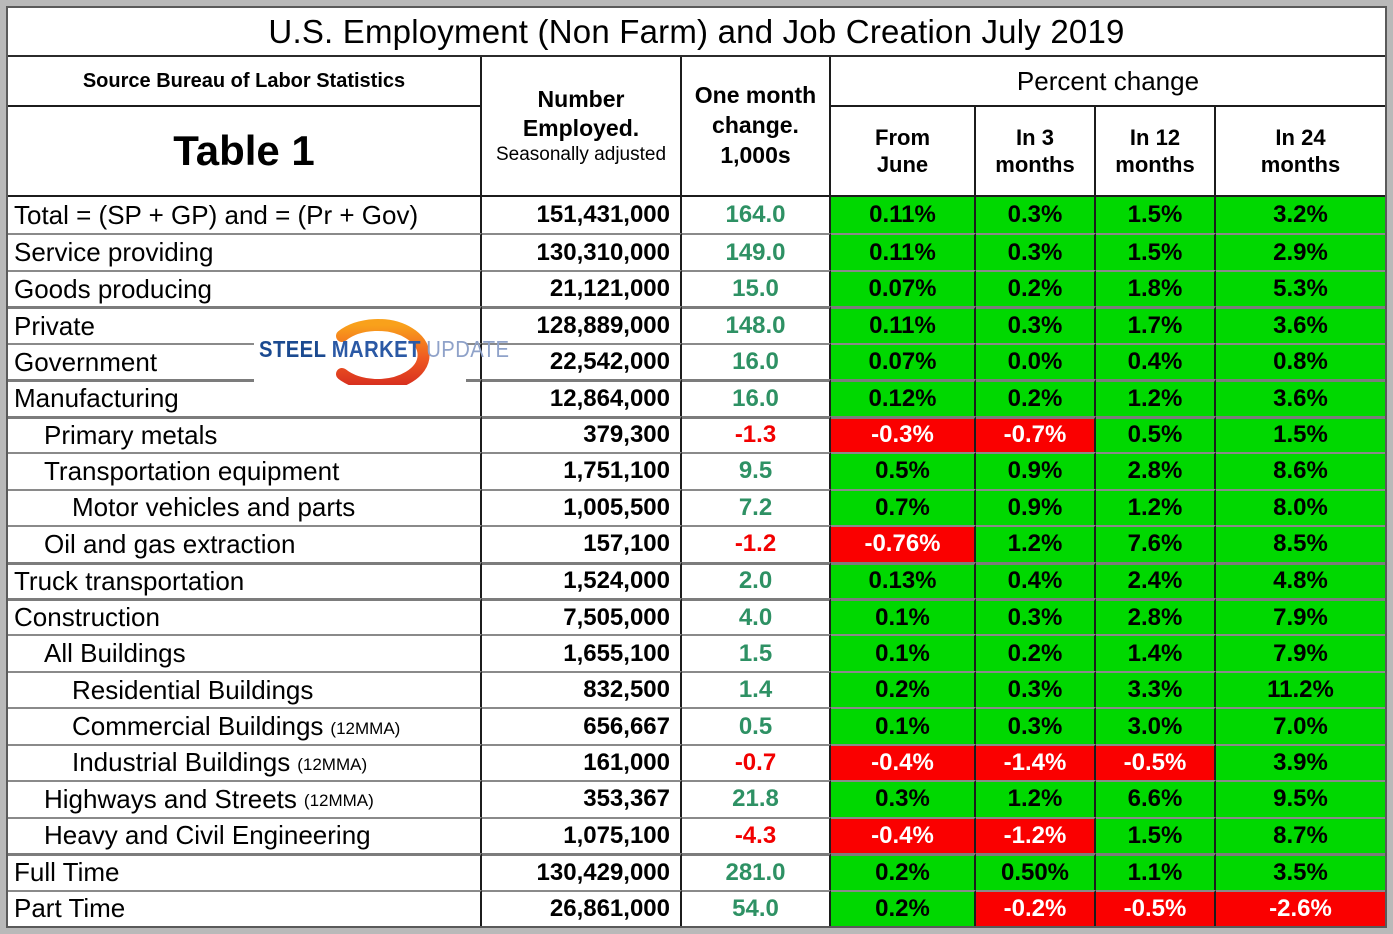 Image resolution: width=1393 pixels, height=934 pixels. What do you see at coordinates (1300, 288) in the screenshot?
I see `pct-in-24-months: 5.3%` at bounding box center [1300, 288].